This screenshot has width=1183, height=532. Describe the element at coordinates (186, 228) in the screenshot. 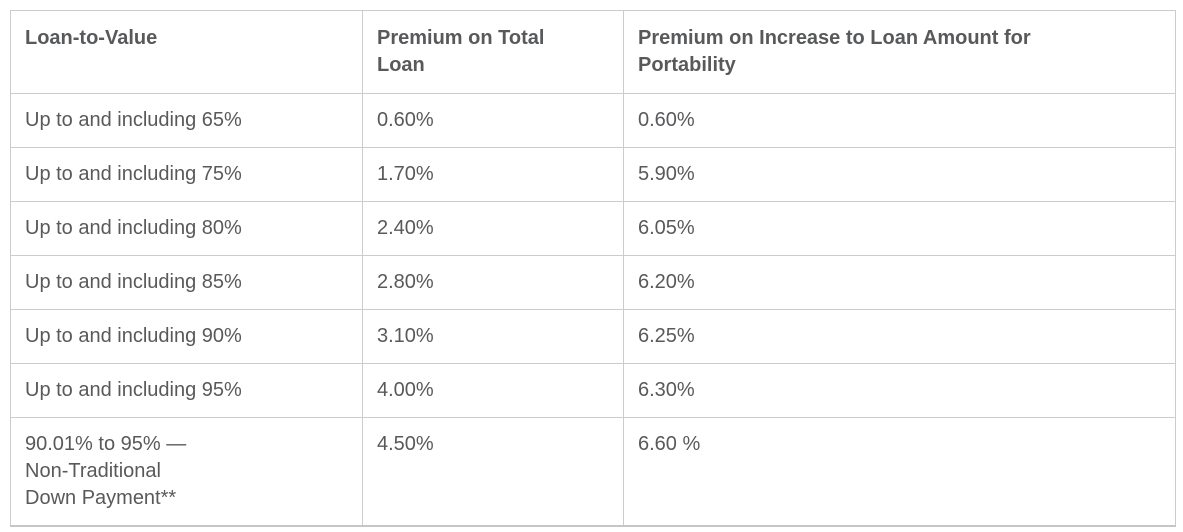

I see `ltv-cell: Up to and including 80%` at that location.